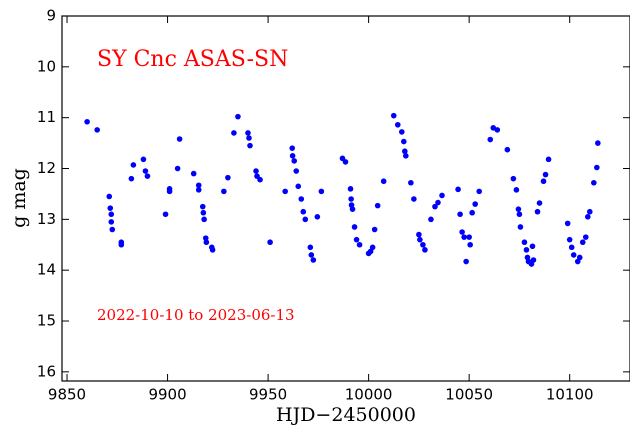 This screenshot has height=428, width=630. Describe the element at coordinates (192, 59) in the screenshot. I see `annotation: SY Cnc ASAS-SN` at that location.